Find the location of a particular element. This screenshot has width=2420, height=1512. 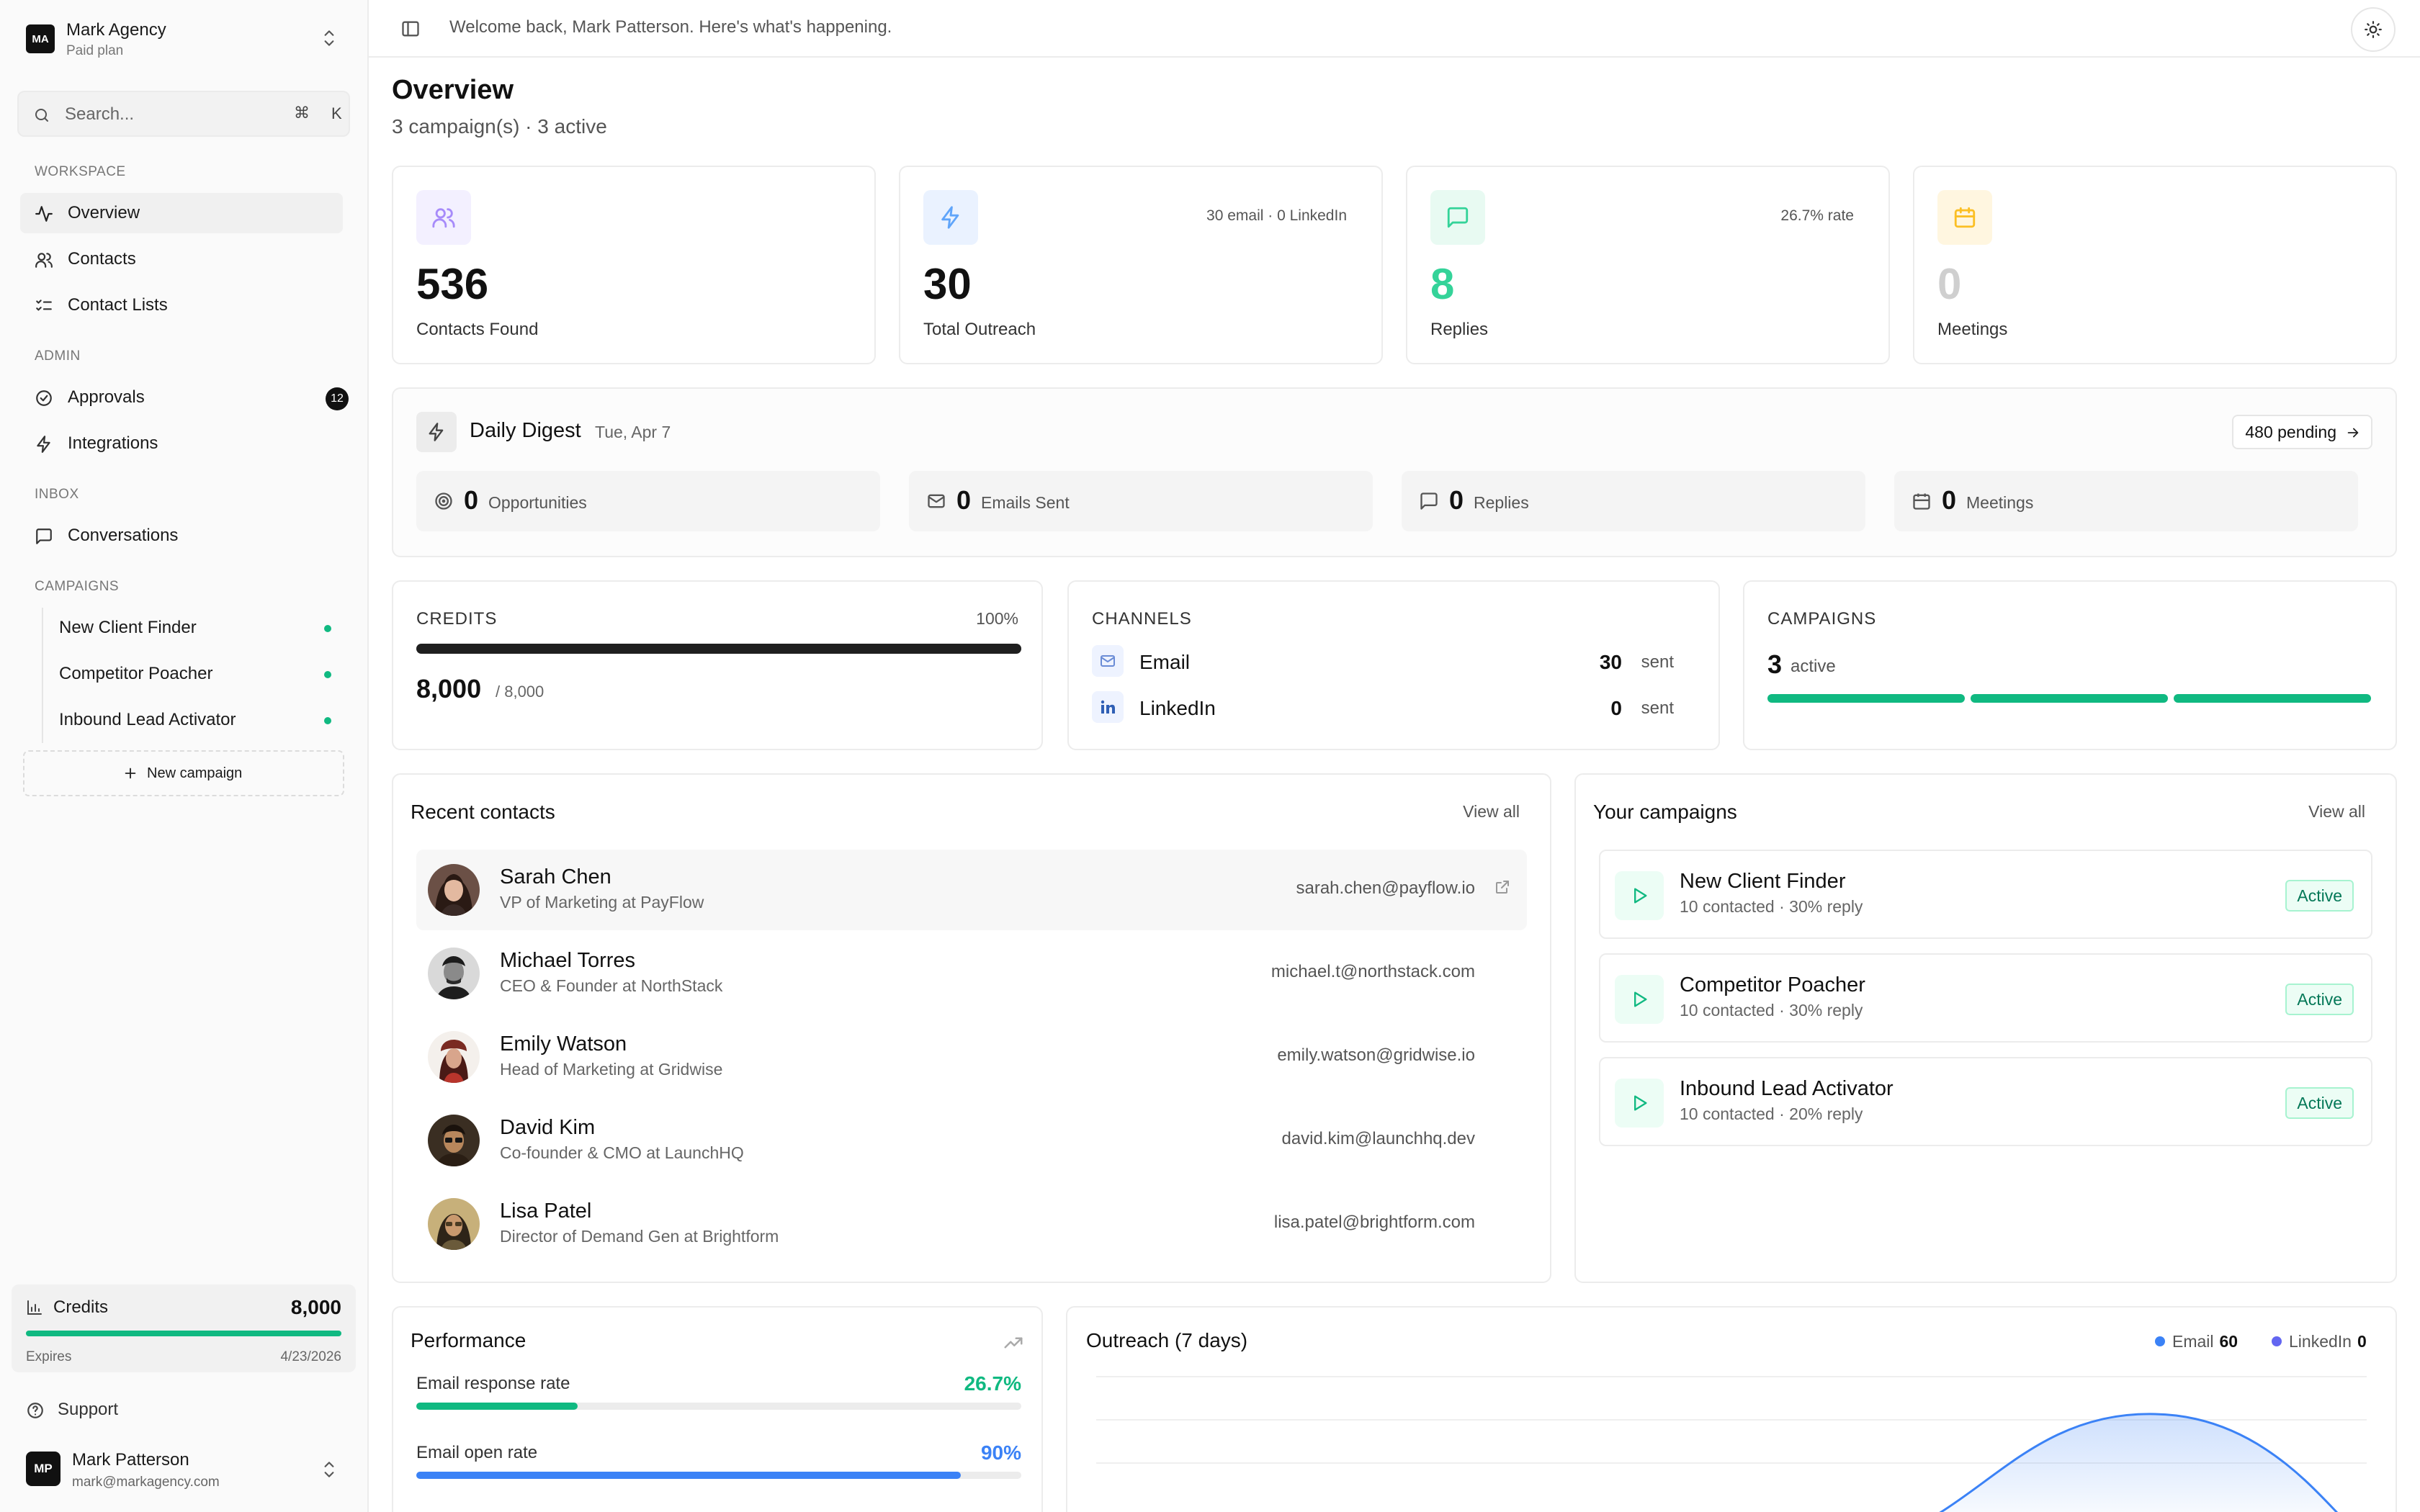

section-label-workspace: WORKSPACE is located at coordinates (80, 171).